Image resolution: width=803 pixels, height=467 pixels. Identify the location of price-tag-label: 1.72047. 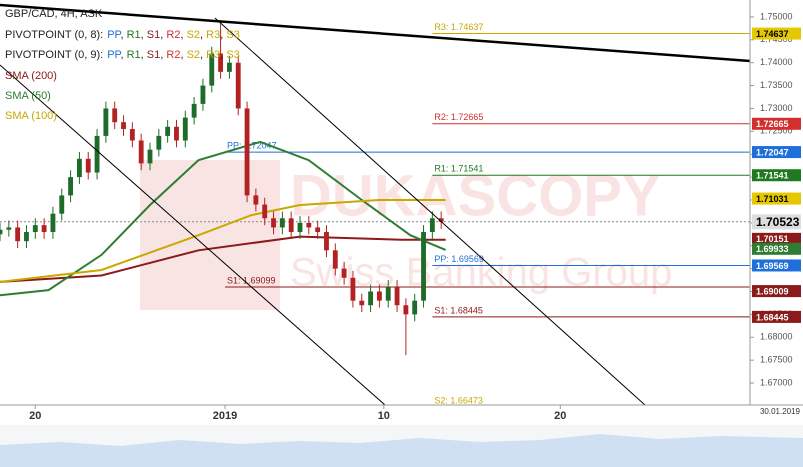
(772, 152).